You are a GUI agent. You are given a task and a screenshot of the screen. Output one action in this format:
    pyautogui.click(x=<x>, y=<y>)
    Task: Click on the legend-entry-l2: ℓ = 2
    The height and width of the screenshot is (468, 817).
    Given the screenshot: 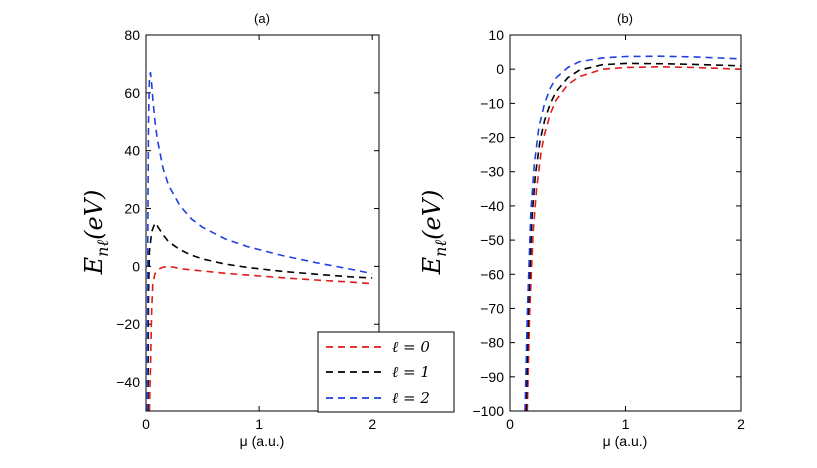 What is the action you would take?
    pyautogui.click(x=378, y=398)
    